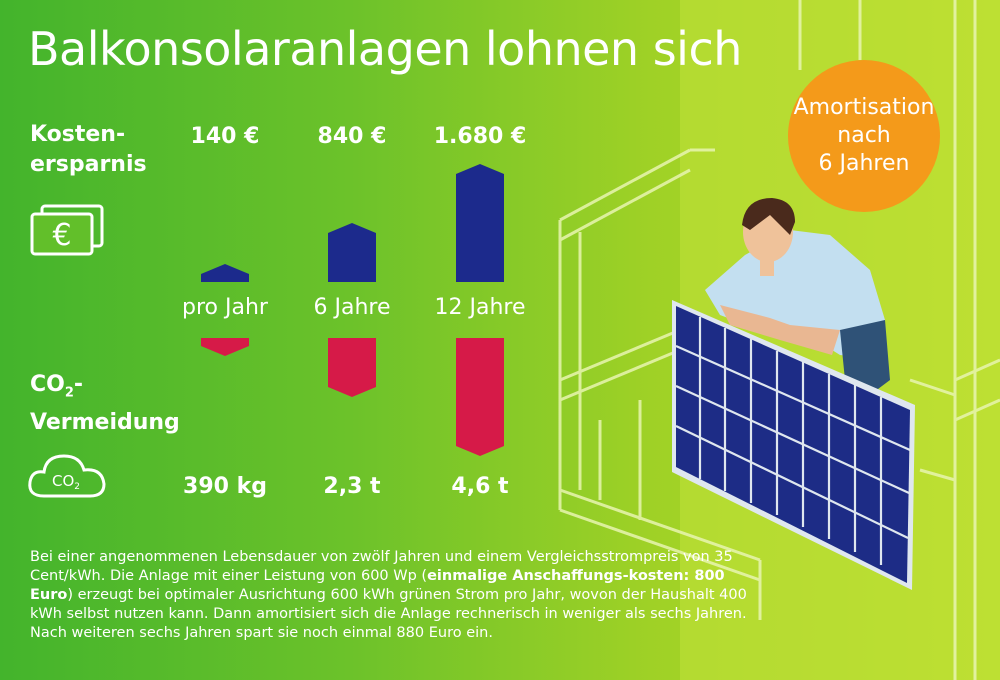  I want to click on co2-cloud-icon: CO2, so click(67, 476).